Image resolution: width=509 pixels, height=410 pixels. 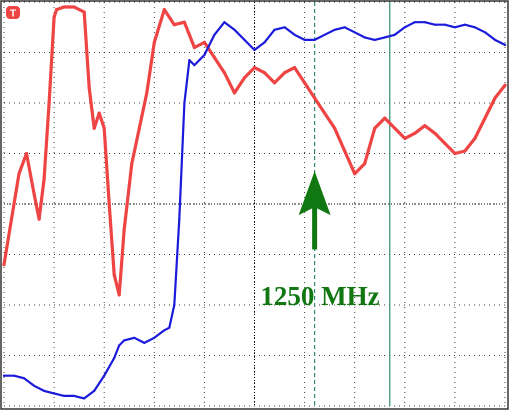 I want to click on trigger-glyph: T, so click(x=13, y=14).